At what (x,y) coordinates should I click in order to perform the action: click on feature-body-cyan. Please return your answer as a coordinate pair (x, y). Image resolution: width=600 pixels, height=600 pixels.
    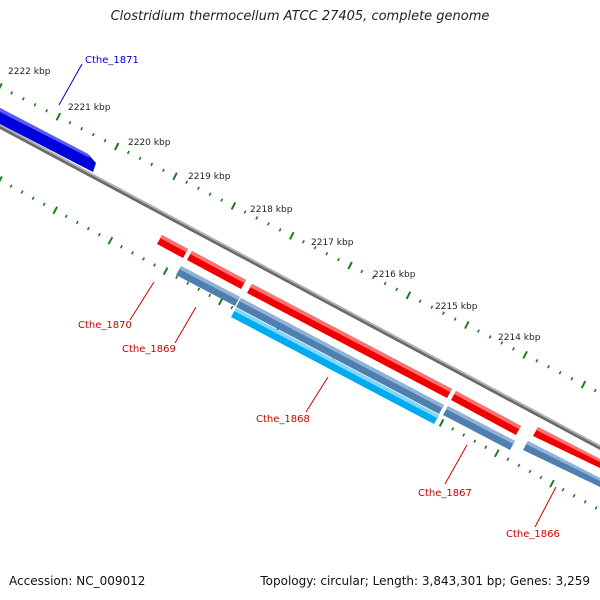
    Looking at the image, I should click on (335, 366).